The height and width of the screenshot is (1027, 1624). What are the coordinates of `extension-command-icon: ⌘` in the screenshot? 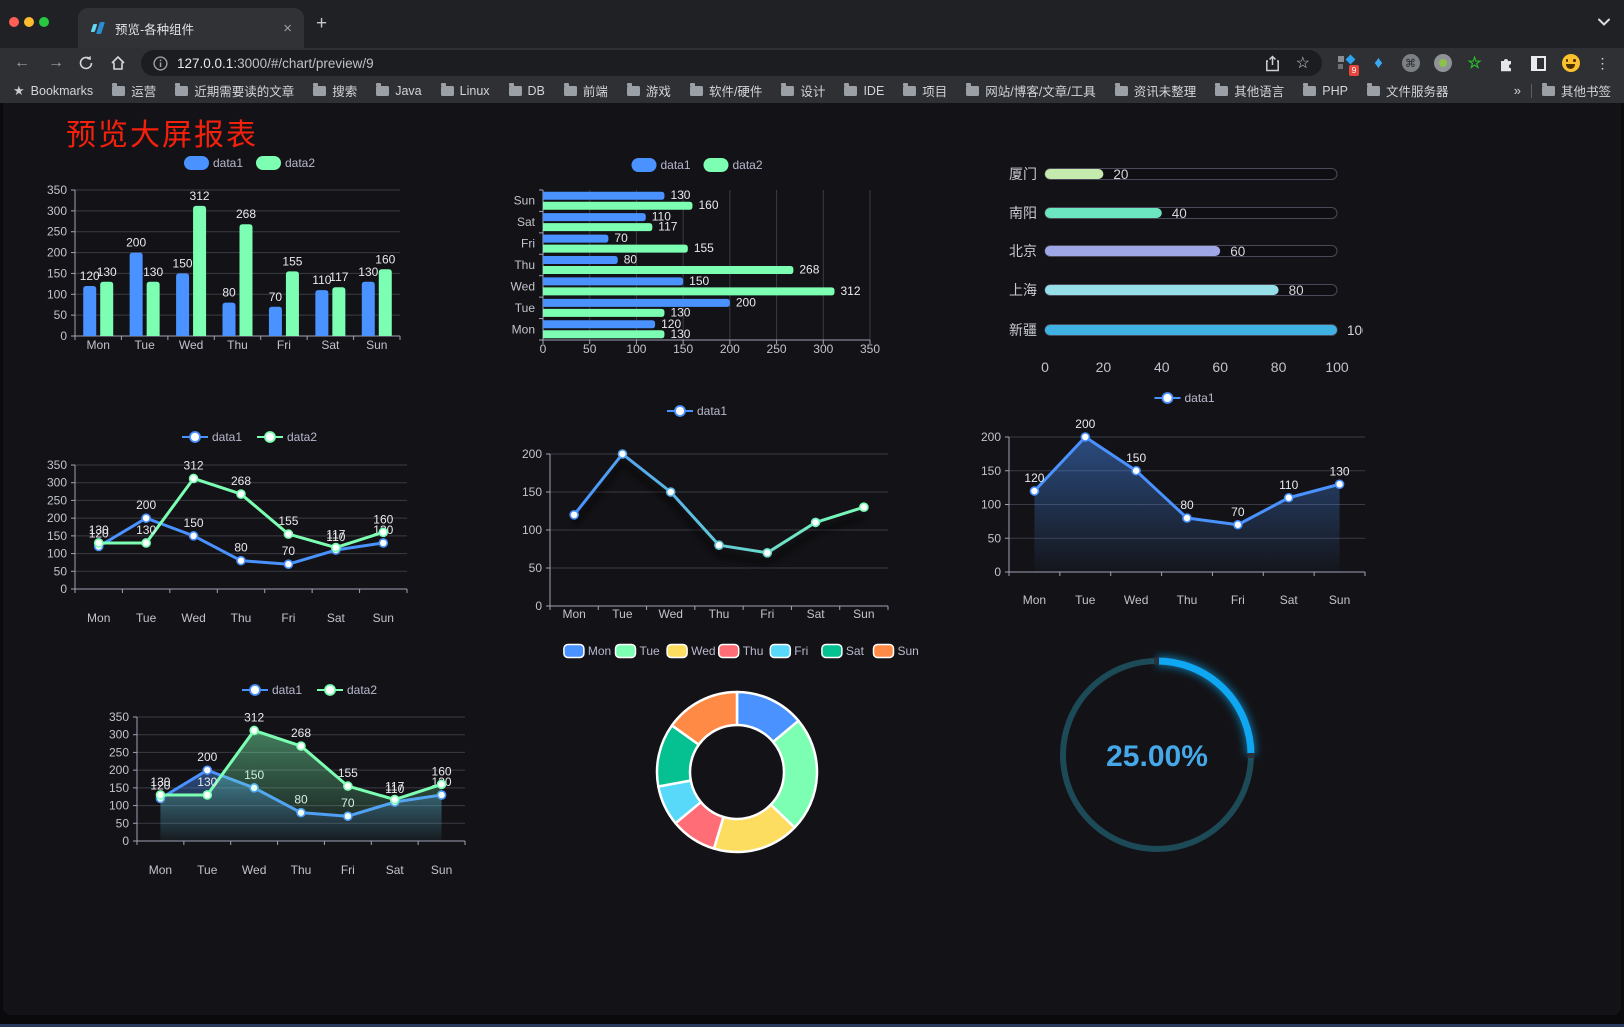 It's located at (1410, 63).